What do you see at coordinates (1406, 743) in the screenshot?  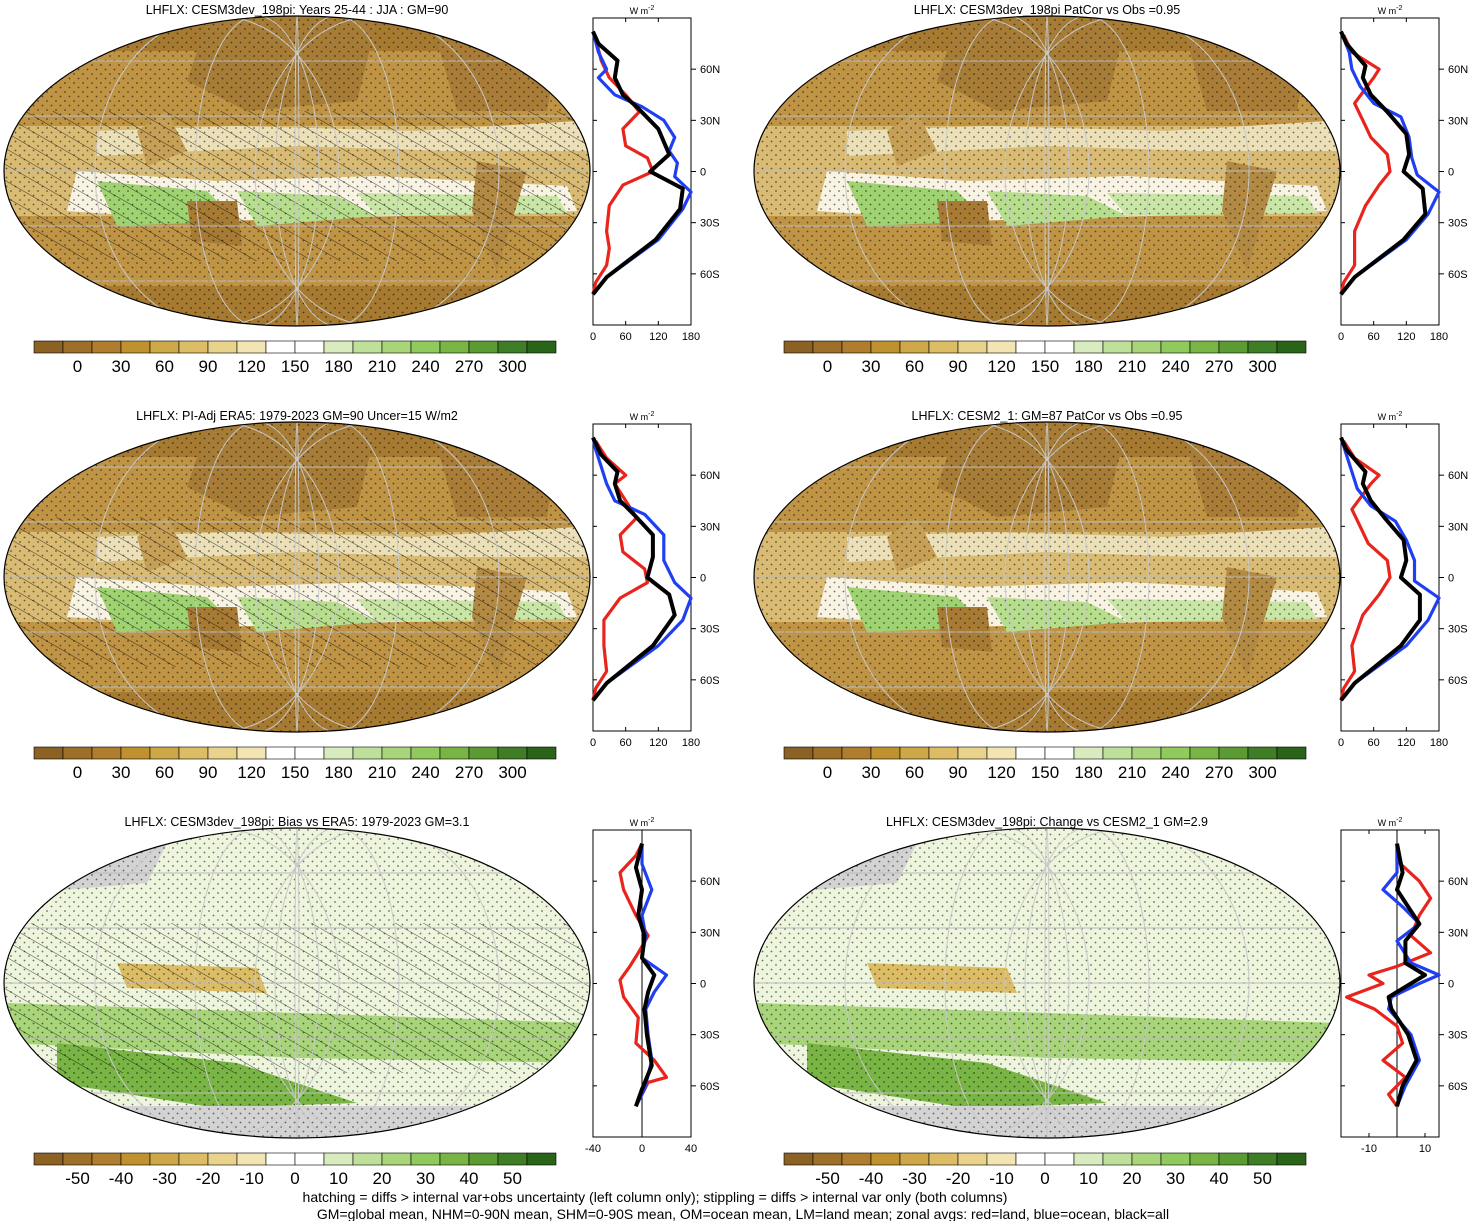 I see `x-tick-label: 120` at bounding box center [1406, 743].